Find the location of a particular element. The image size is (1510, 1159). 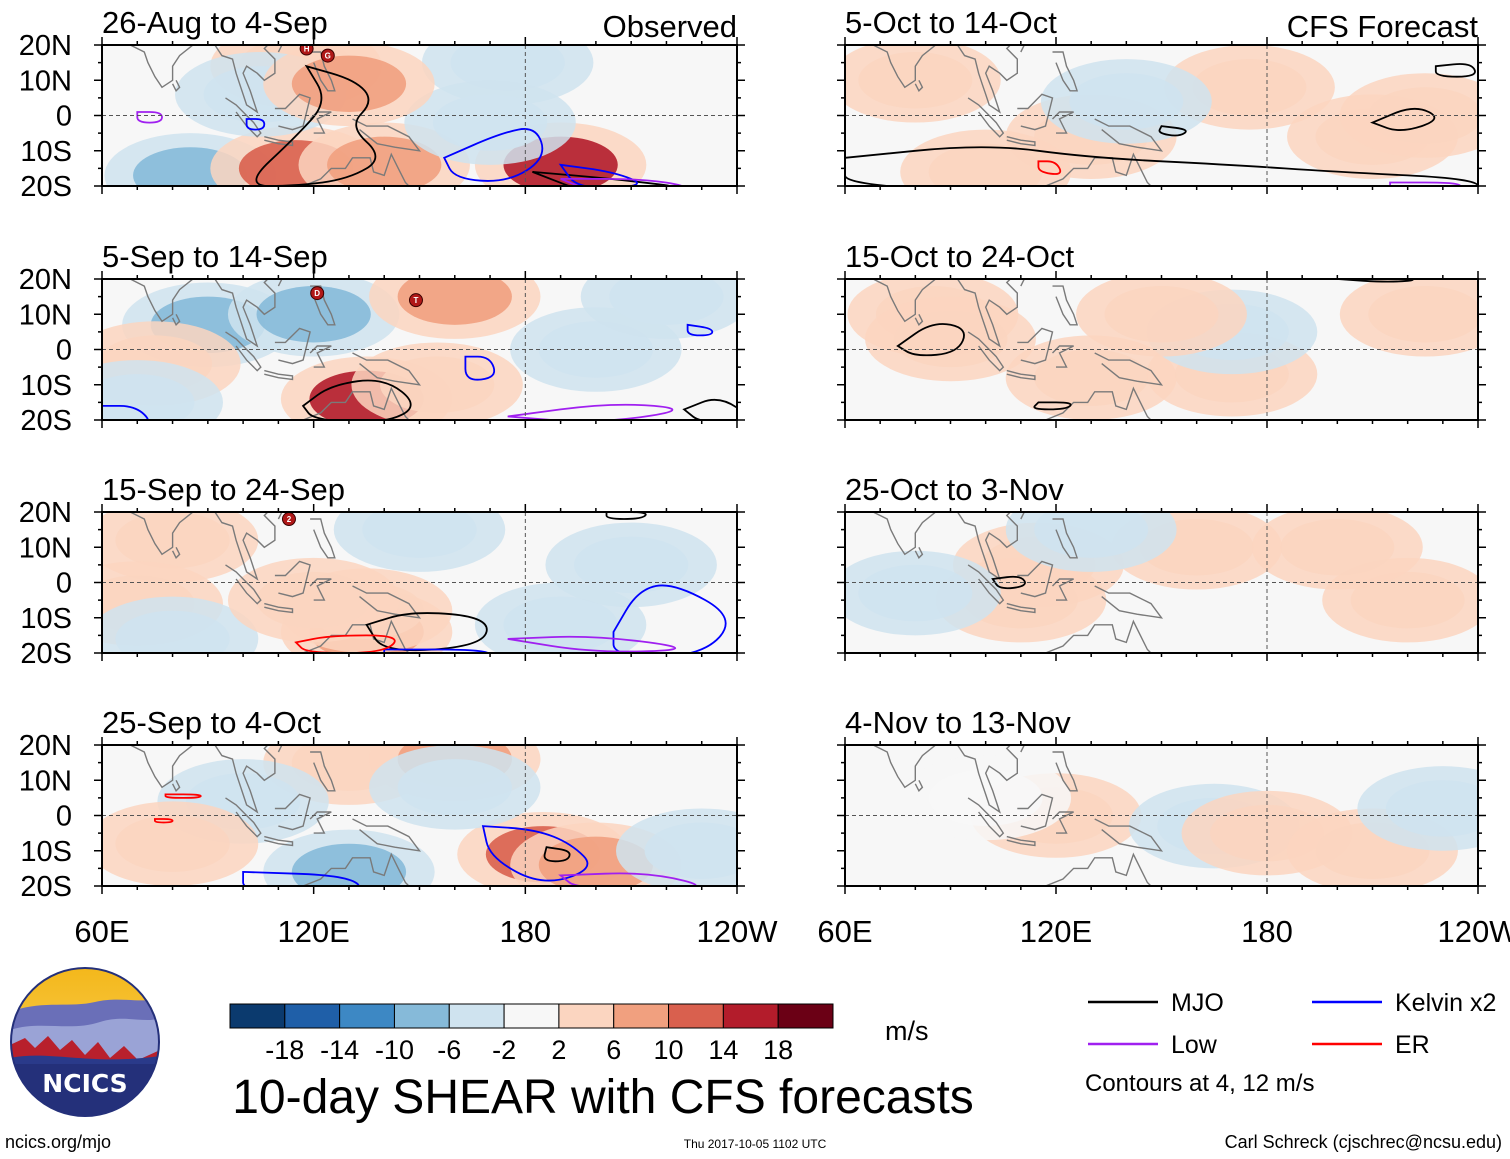

colorbar-label: 2 is located at coordinates (558, 1050).